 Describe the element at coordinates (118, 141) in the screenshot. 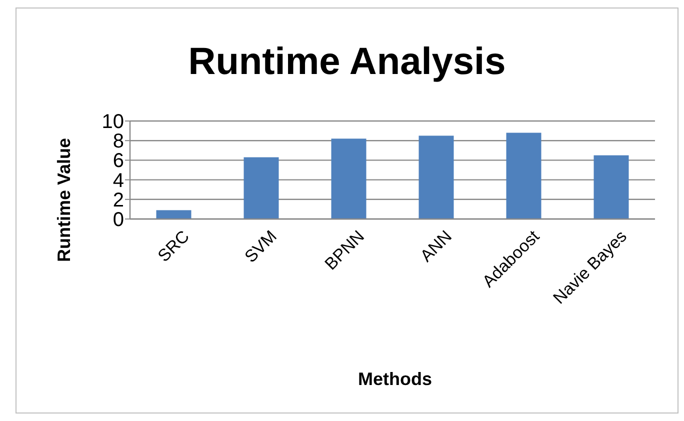

I see `y-tick-label: 8` at that location.